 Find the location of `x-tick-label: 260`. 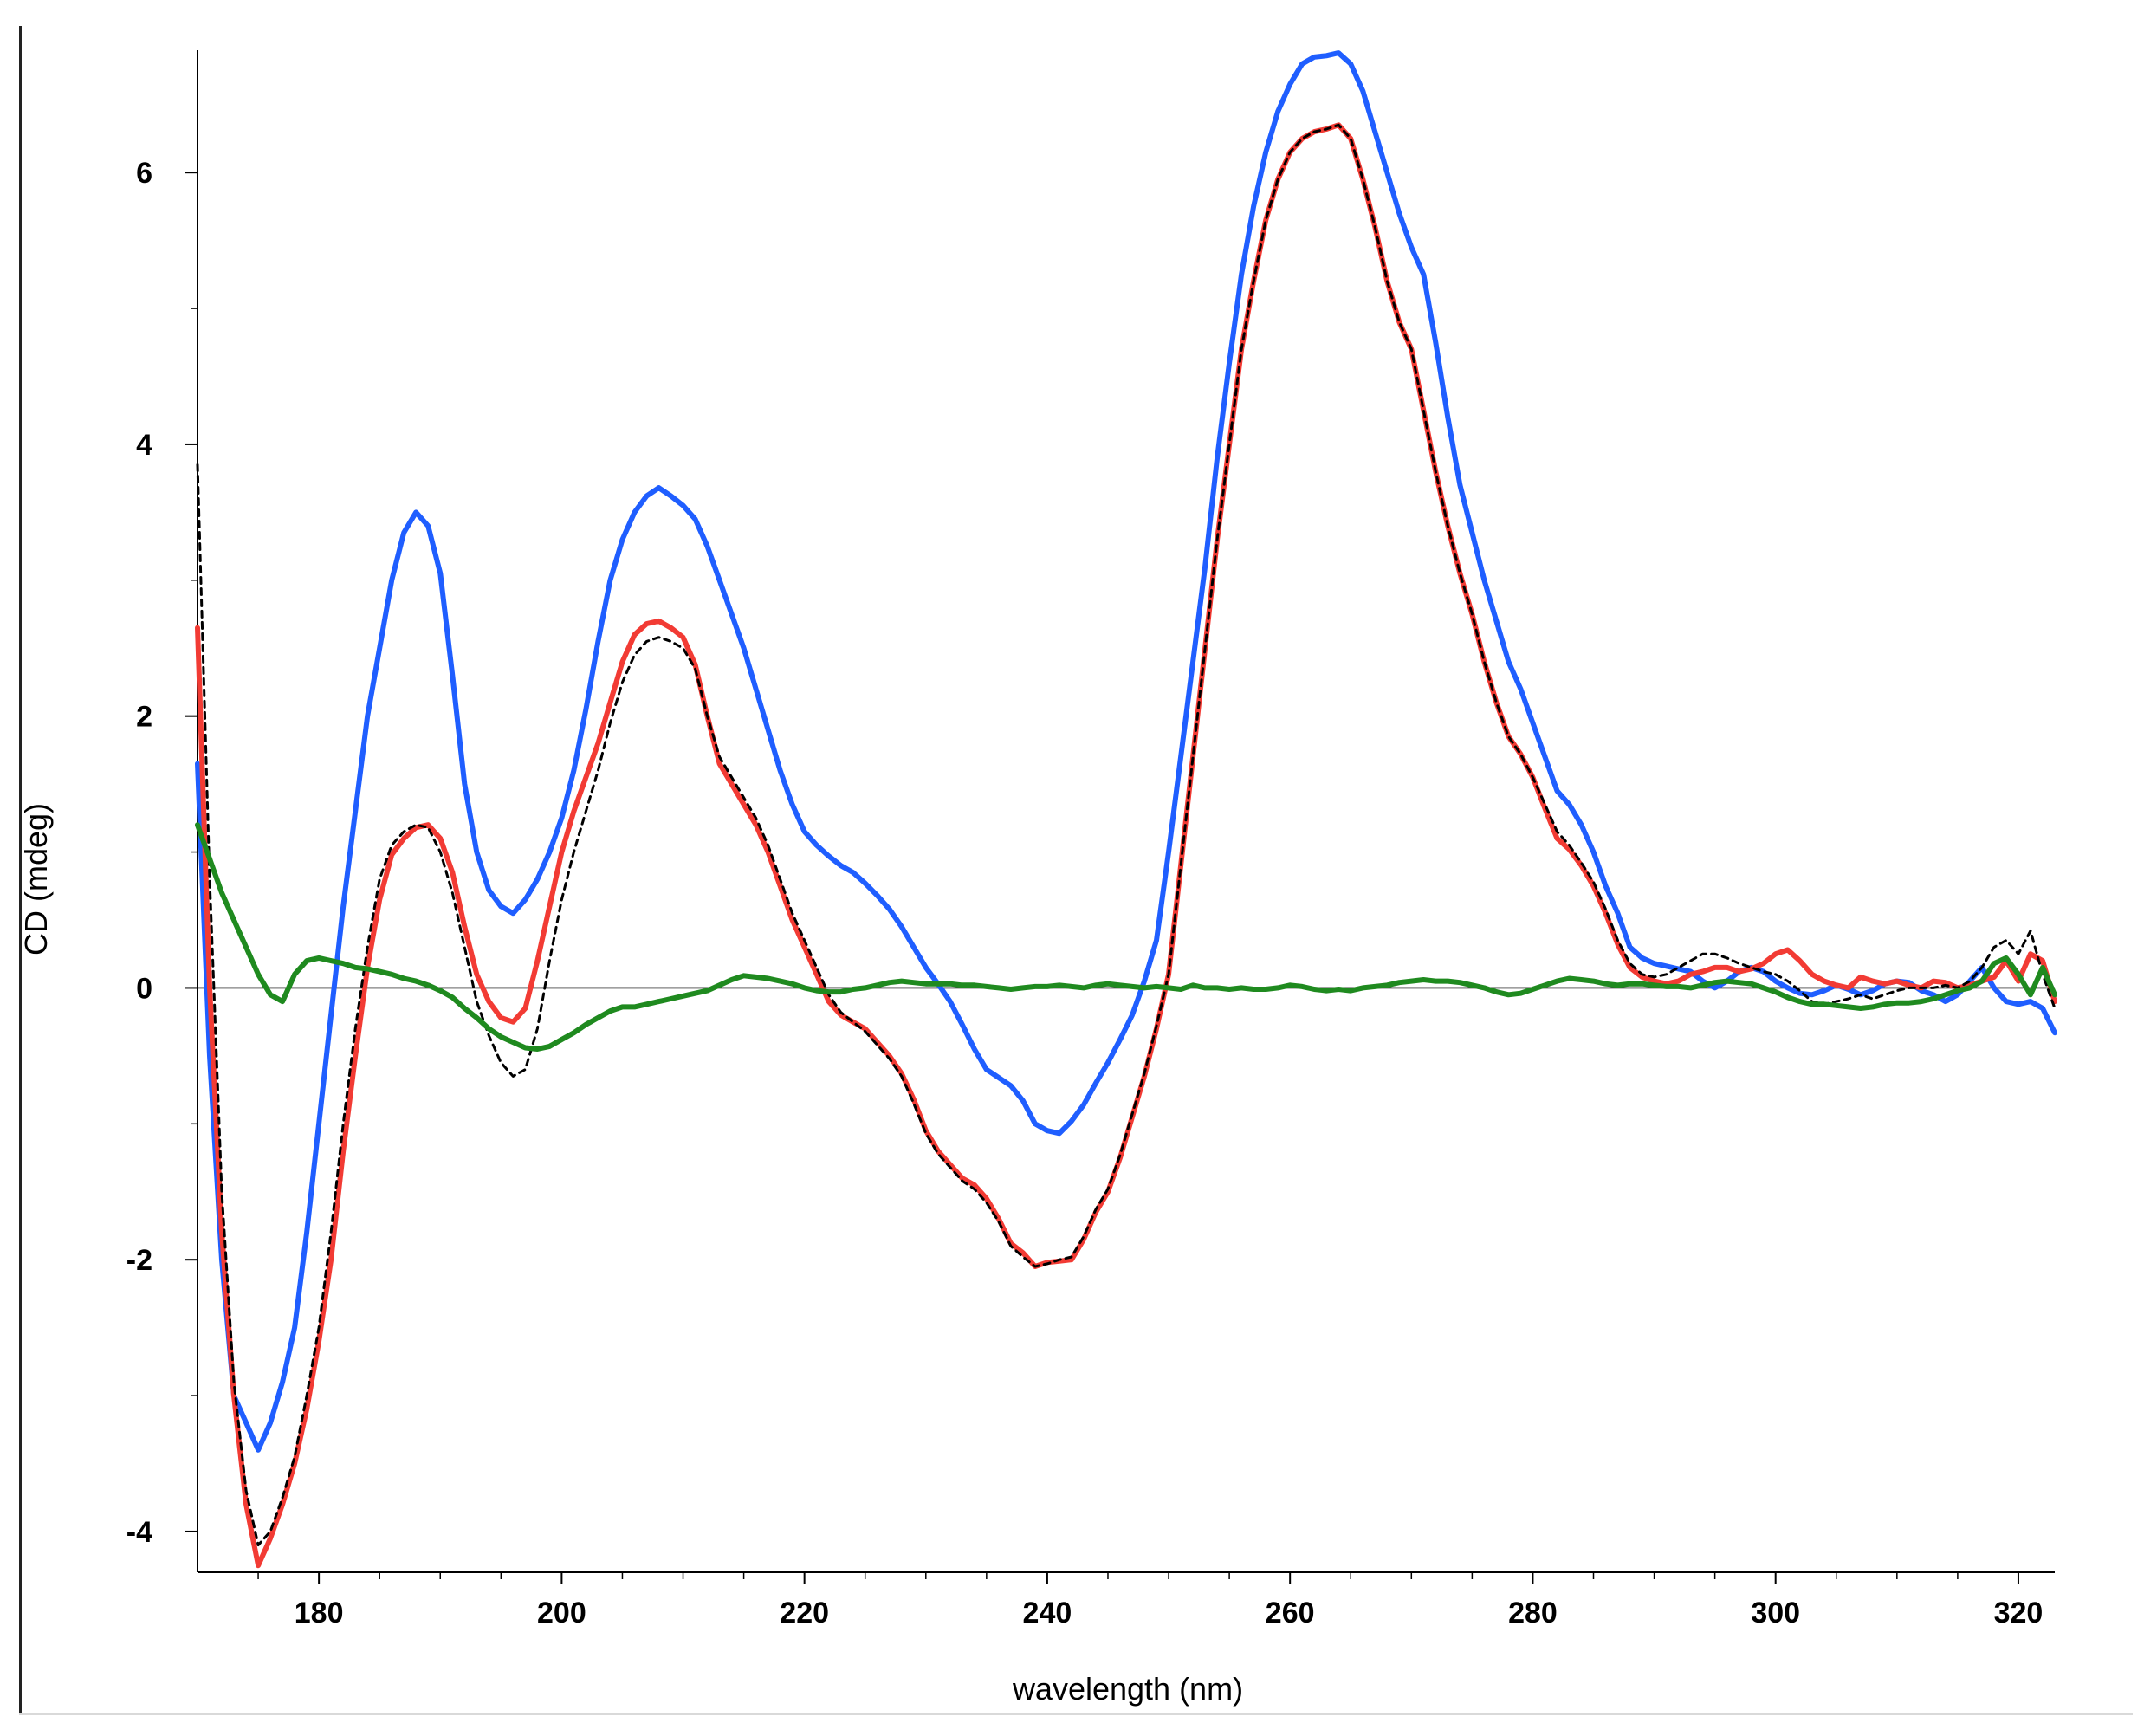

x-tick-label: 260 is located at coordinates (1290, 1613).